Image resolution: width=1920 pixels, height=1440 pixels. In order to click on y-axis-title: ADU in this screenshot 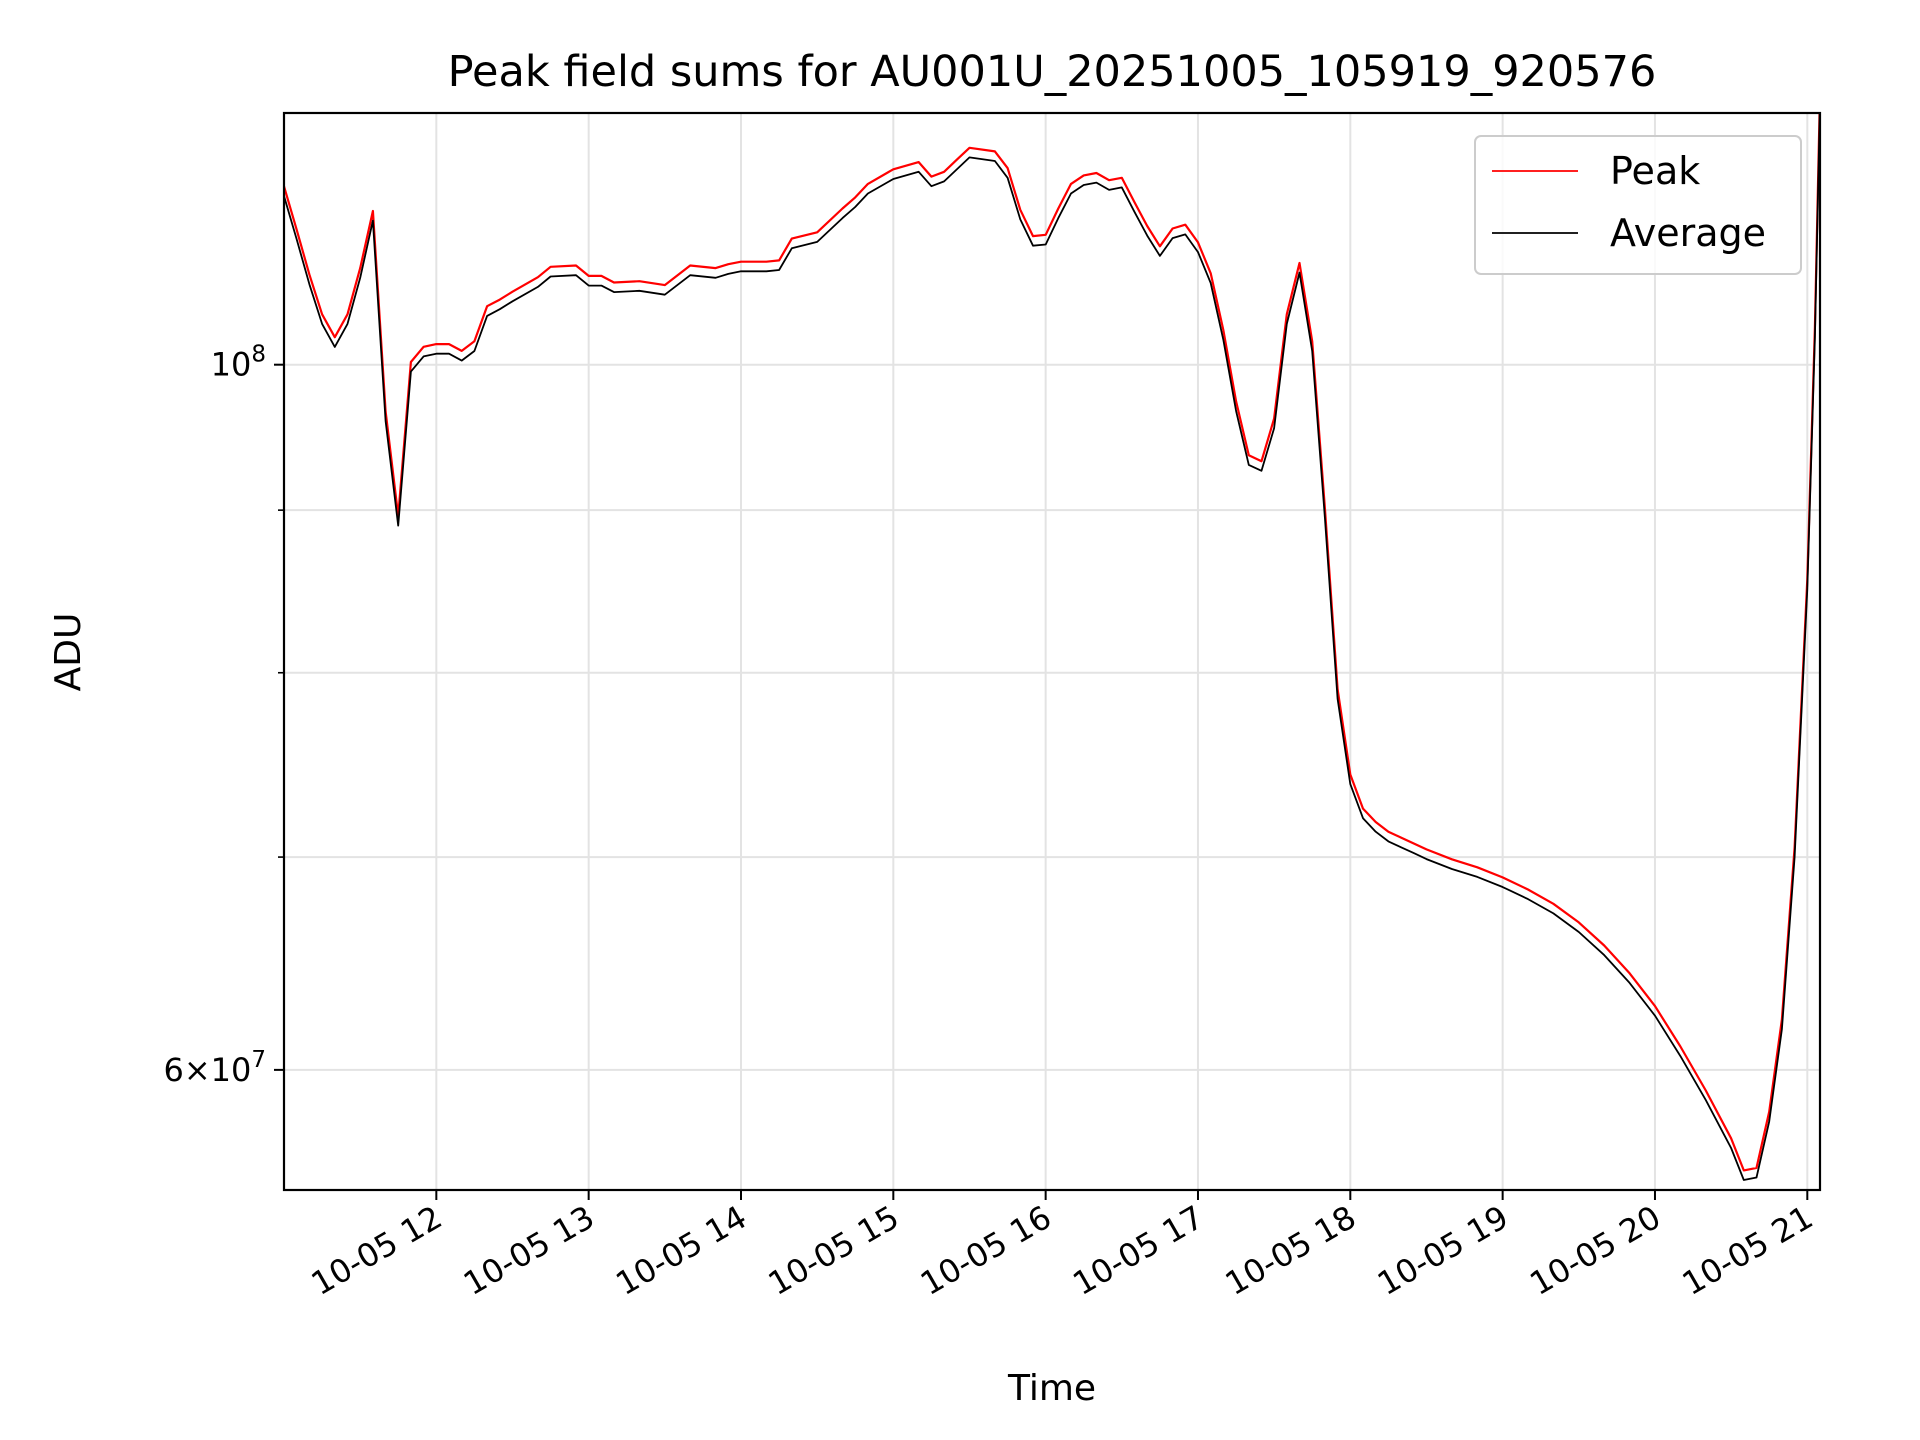, I will do `click(68, 652)`.